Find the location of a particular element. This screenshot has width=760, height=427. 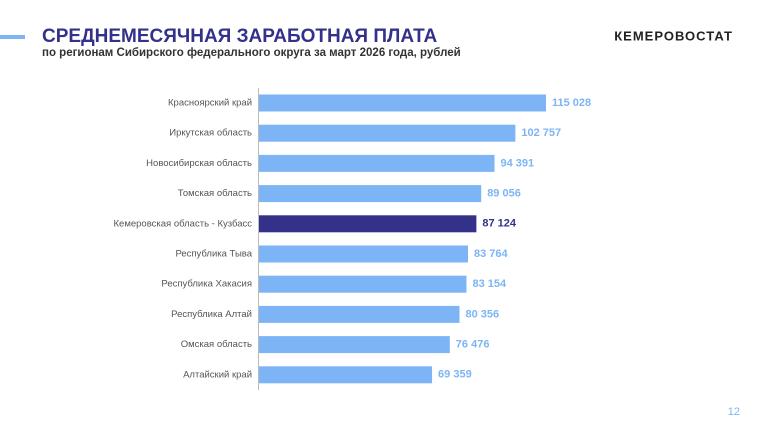

category-label: Иркутская область is located at coordinates (210, 133).